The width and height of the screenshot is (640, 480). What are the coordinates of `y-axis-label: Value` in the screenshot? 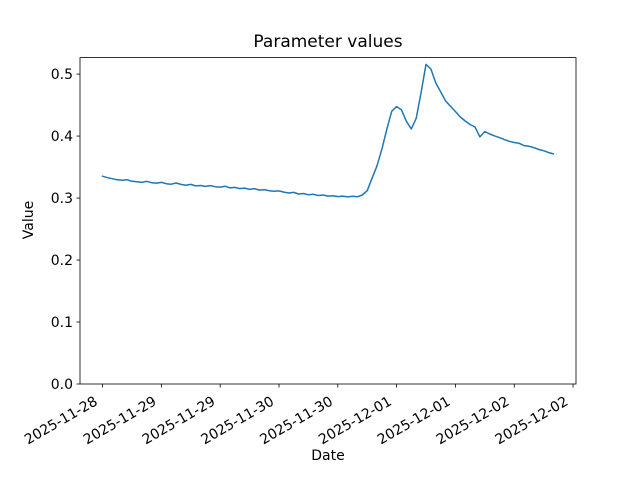 It's located at (29, 220).